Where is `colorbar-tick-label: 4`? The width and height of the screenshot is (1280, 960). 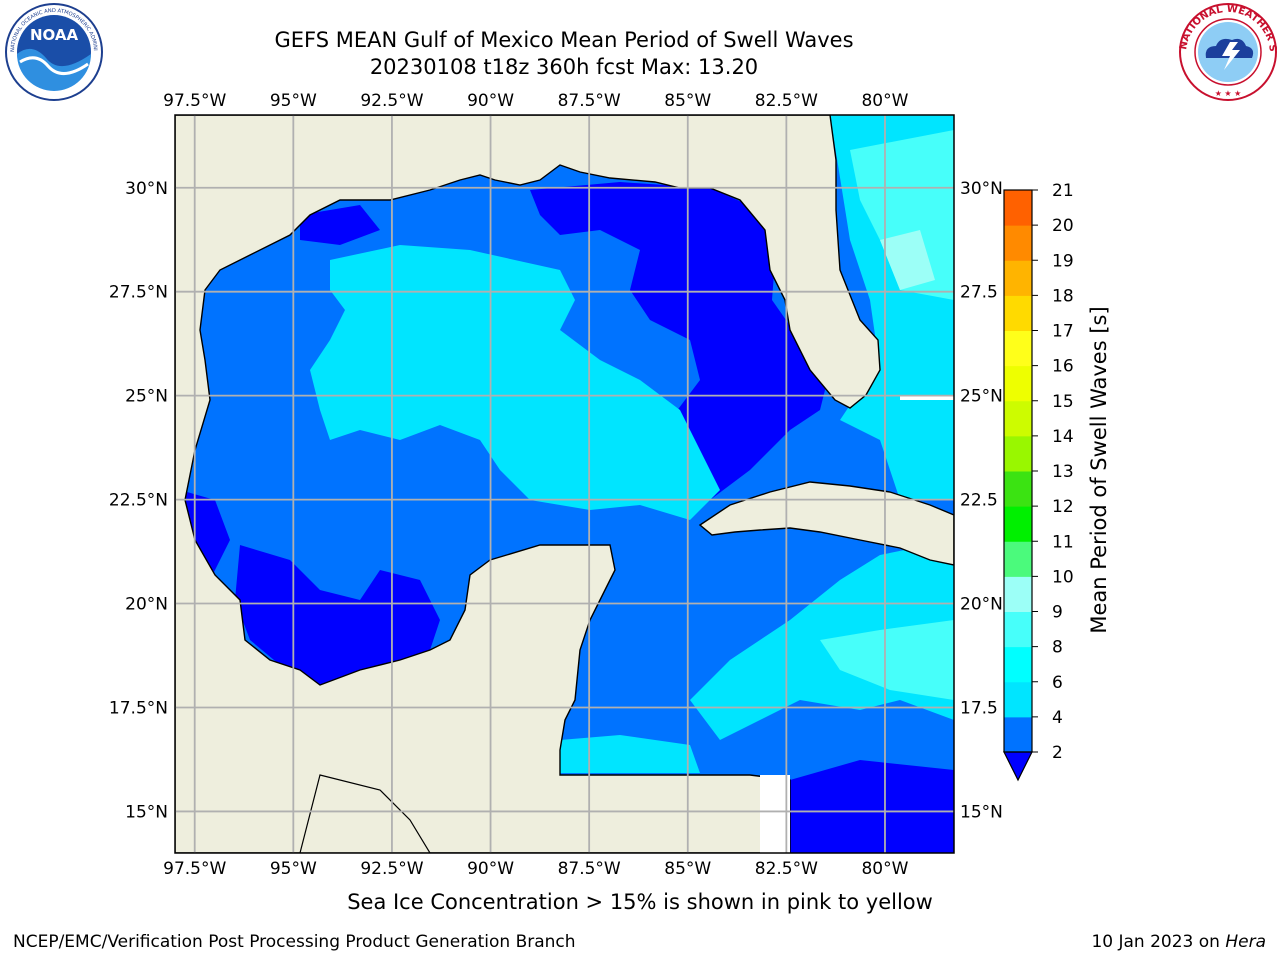 colorbar-tick-label: 4 is located at coordinates (1057, 718).